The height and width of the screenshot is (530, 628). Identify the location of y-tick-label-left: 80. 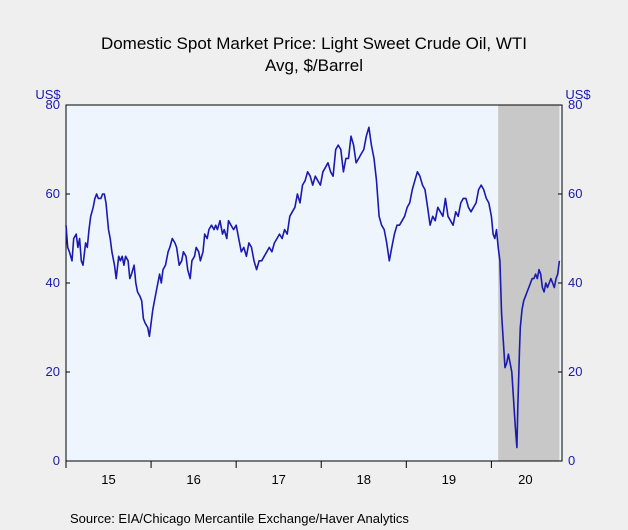
(53, 104).